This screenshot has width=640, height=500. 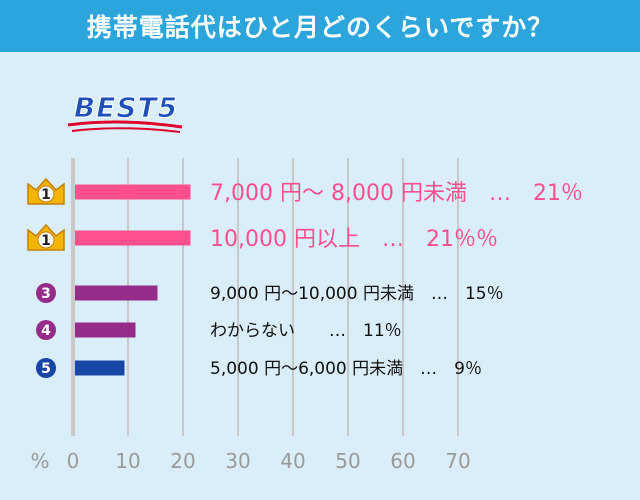 I want to click on chart-title: 携帯電話代はひと月どのくらいですか？, so click(x=320, y=27).